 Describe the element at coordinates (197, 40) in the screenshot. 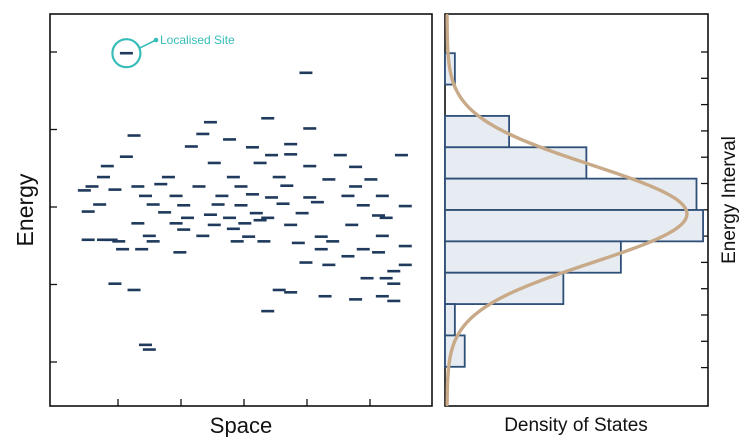

I see `localised-site-label: Localised Site` at that location.